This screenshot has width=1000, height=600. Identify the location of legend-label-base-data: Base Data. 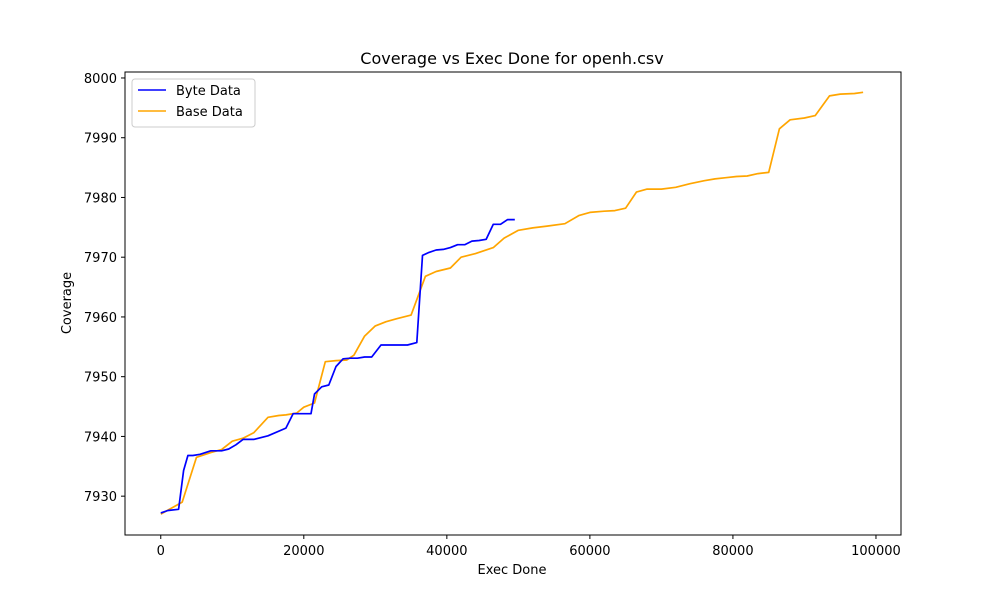
(209, 112).